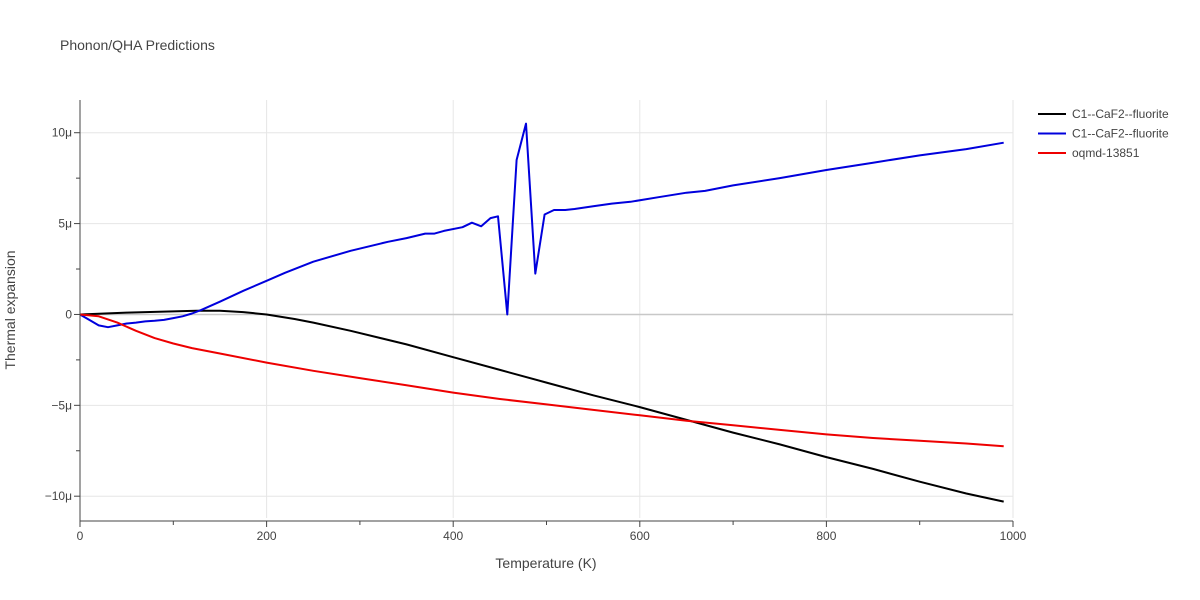 This screenshot has width=1200, height=600. Describe the element at coordinates (640, 536) in the screenshot. I see `x-tick-label: 600` at that location.